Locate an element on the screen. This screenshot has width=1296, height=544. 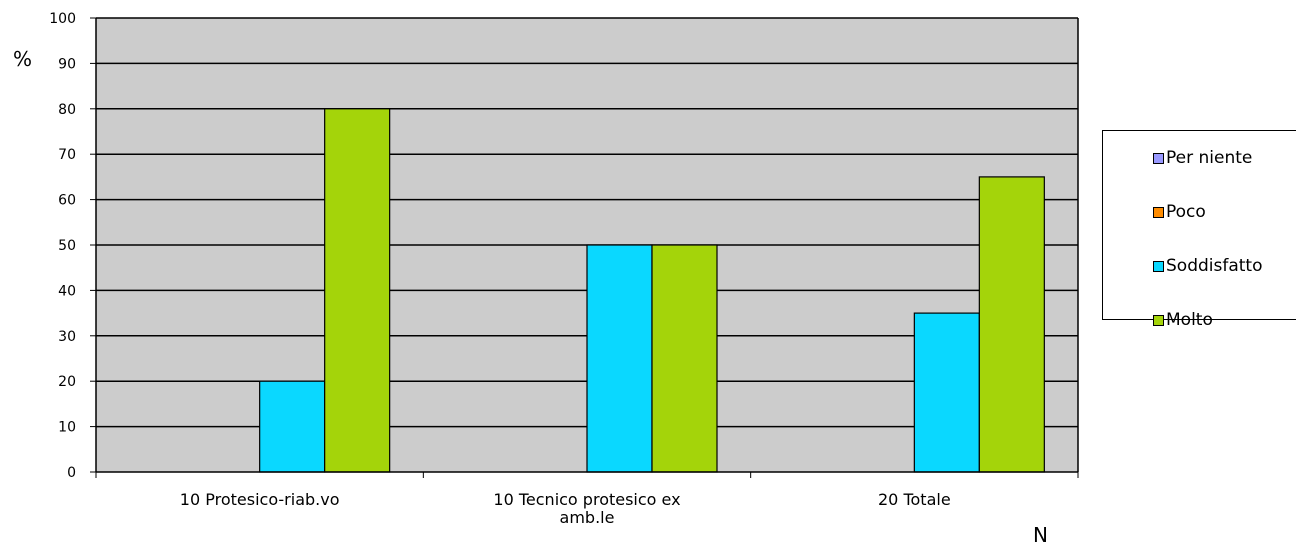
legend-label: Poco is located at coordinates (1186, 212).